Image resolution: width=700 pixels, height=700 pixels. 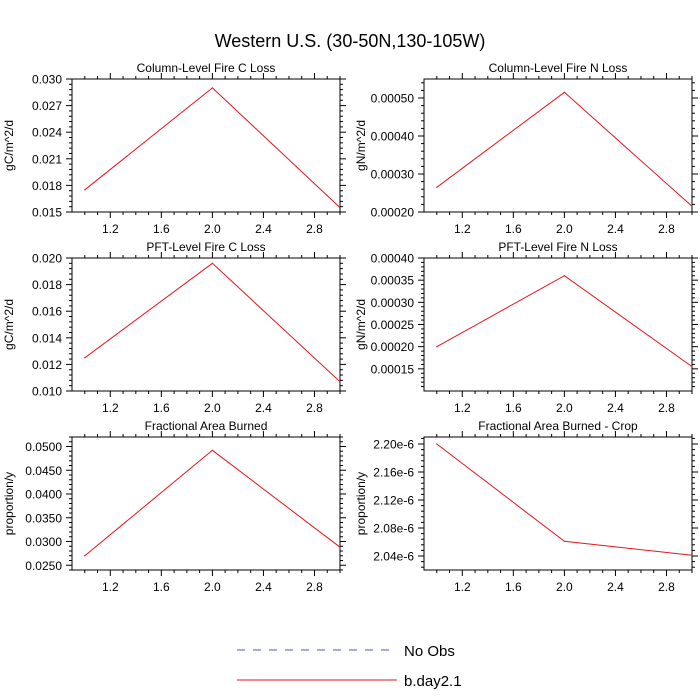 I want to click on y-tick-label: 0.00020, so click(x=393, y=347).